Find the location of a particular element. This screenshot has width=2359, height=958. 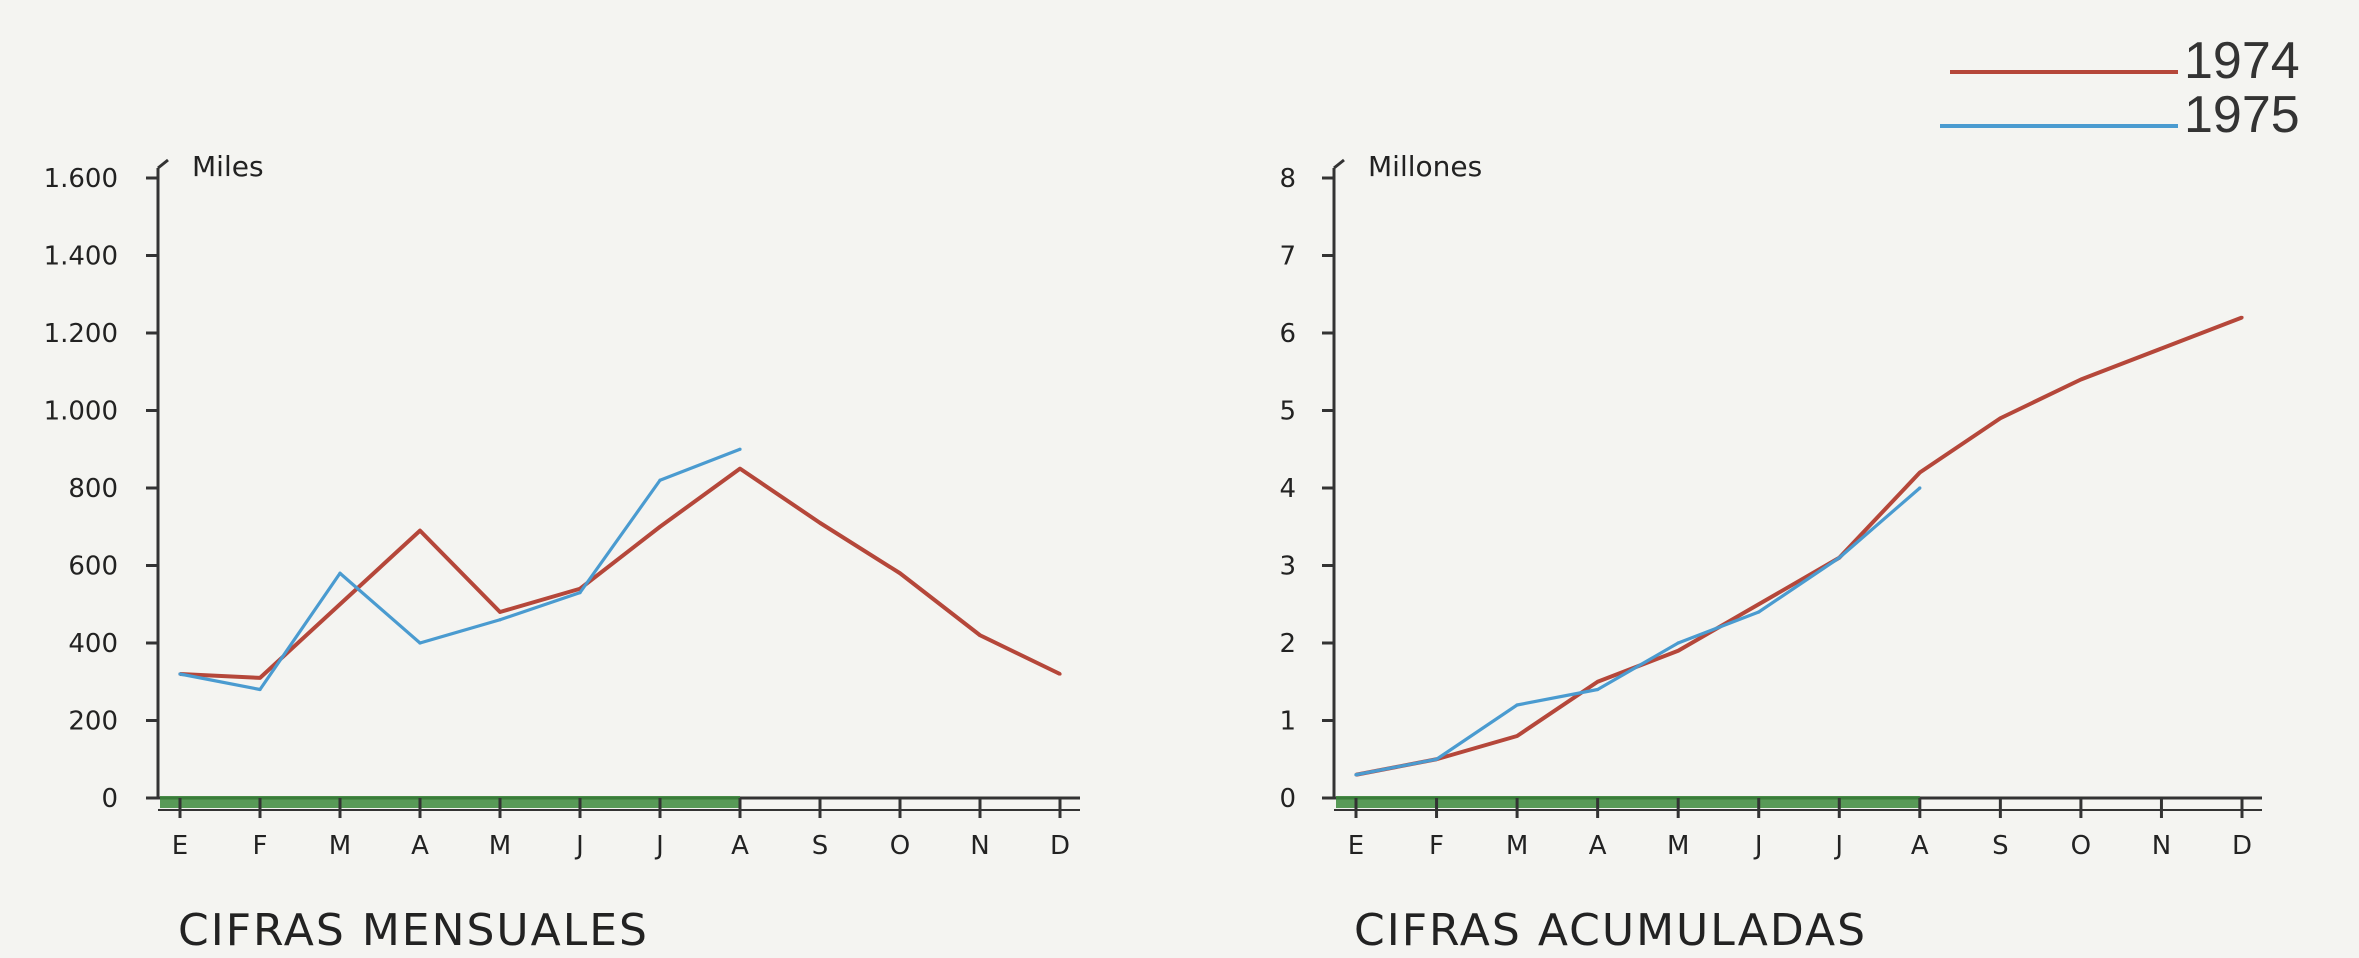

y-tick-label: 400 is located at coordinates (93, 644).